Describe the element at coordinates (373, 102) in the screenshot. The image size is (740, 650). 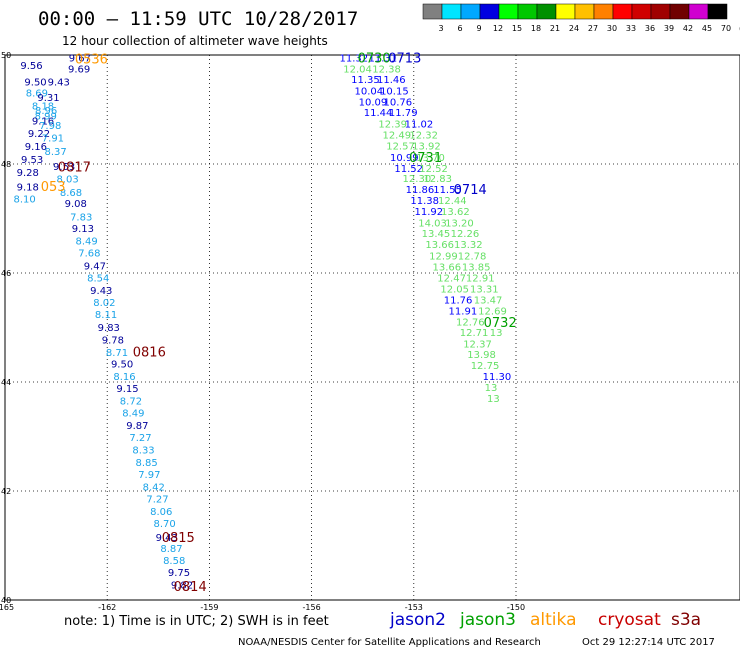
I see `wave-height-value: 10.09` at that location.